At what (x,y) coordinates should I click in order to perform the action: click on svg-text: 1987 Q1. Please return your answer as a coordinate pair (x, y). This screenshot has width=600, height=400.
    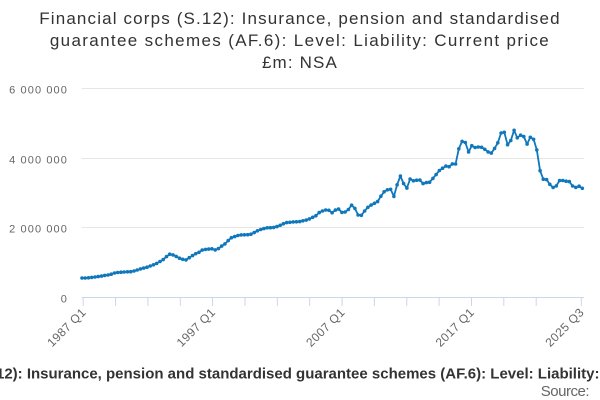
    Looking at the image, I should click on (66, 327).